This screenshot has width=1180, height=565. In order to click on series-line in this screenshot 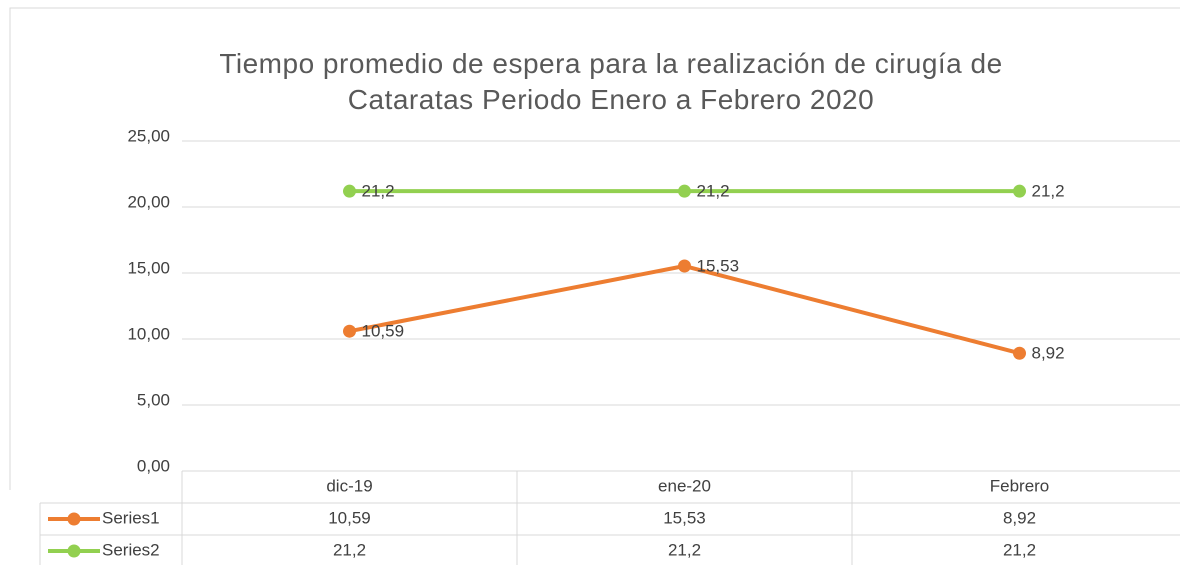, I will do `click(685, 310)`.